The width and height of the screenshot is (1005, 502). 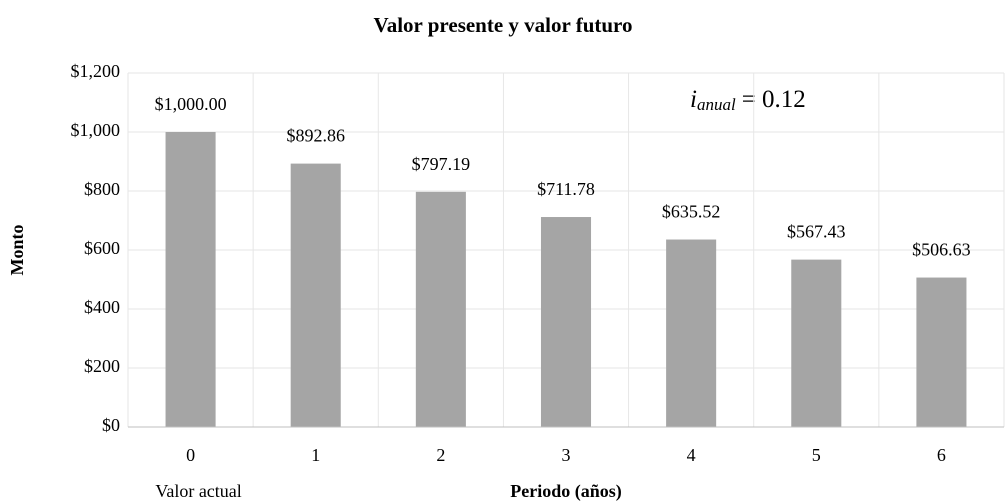 I want to click on y-tick-label: $1,000, so click(x=96, y=130).